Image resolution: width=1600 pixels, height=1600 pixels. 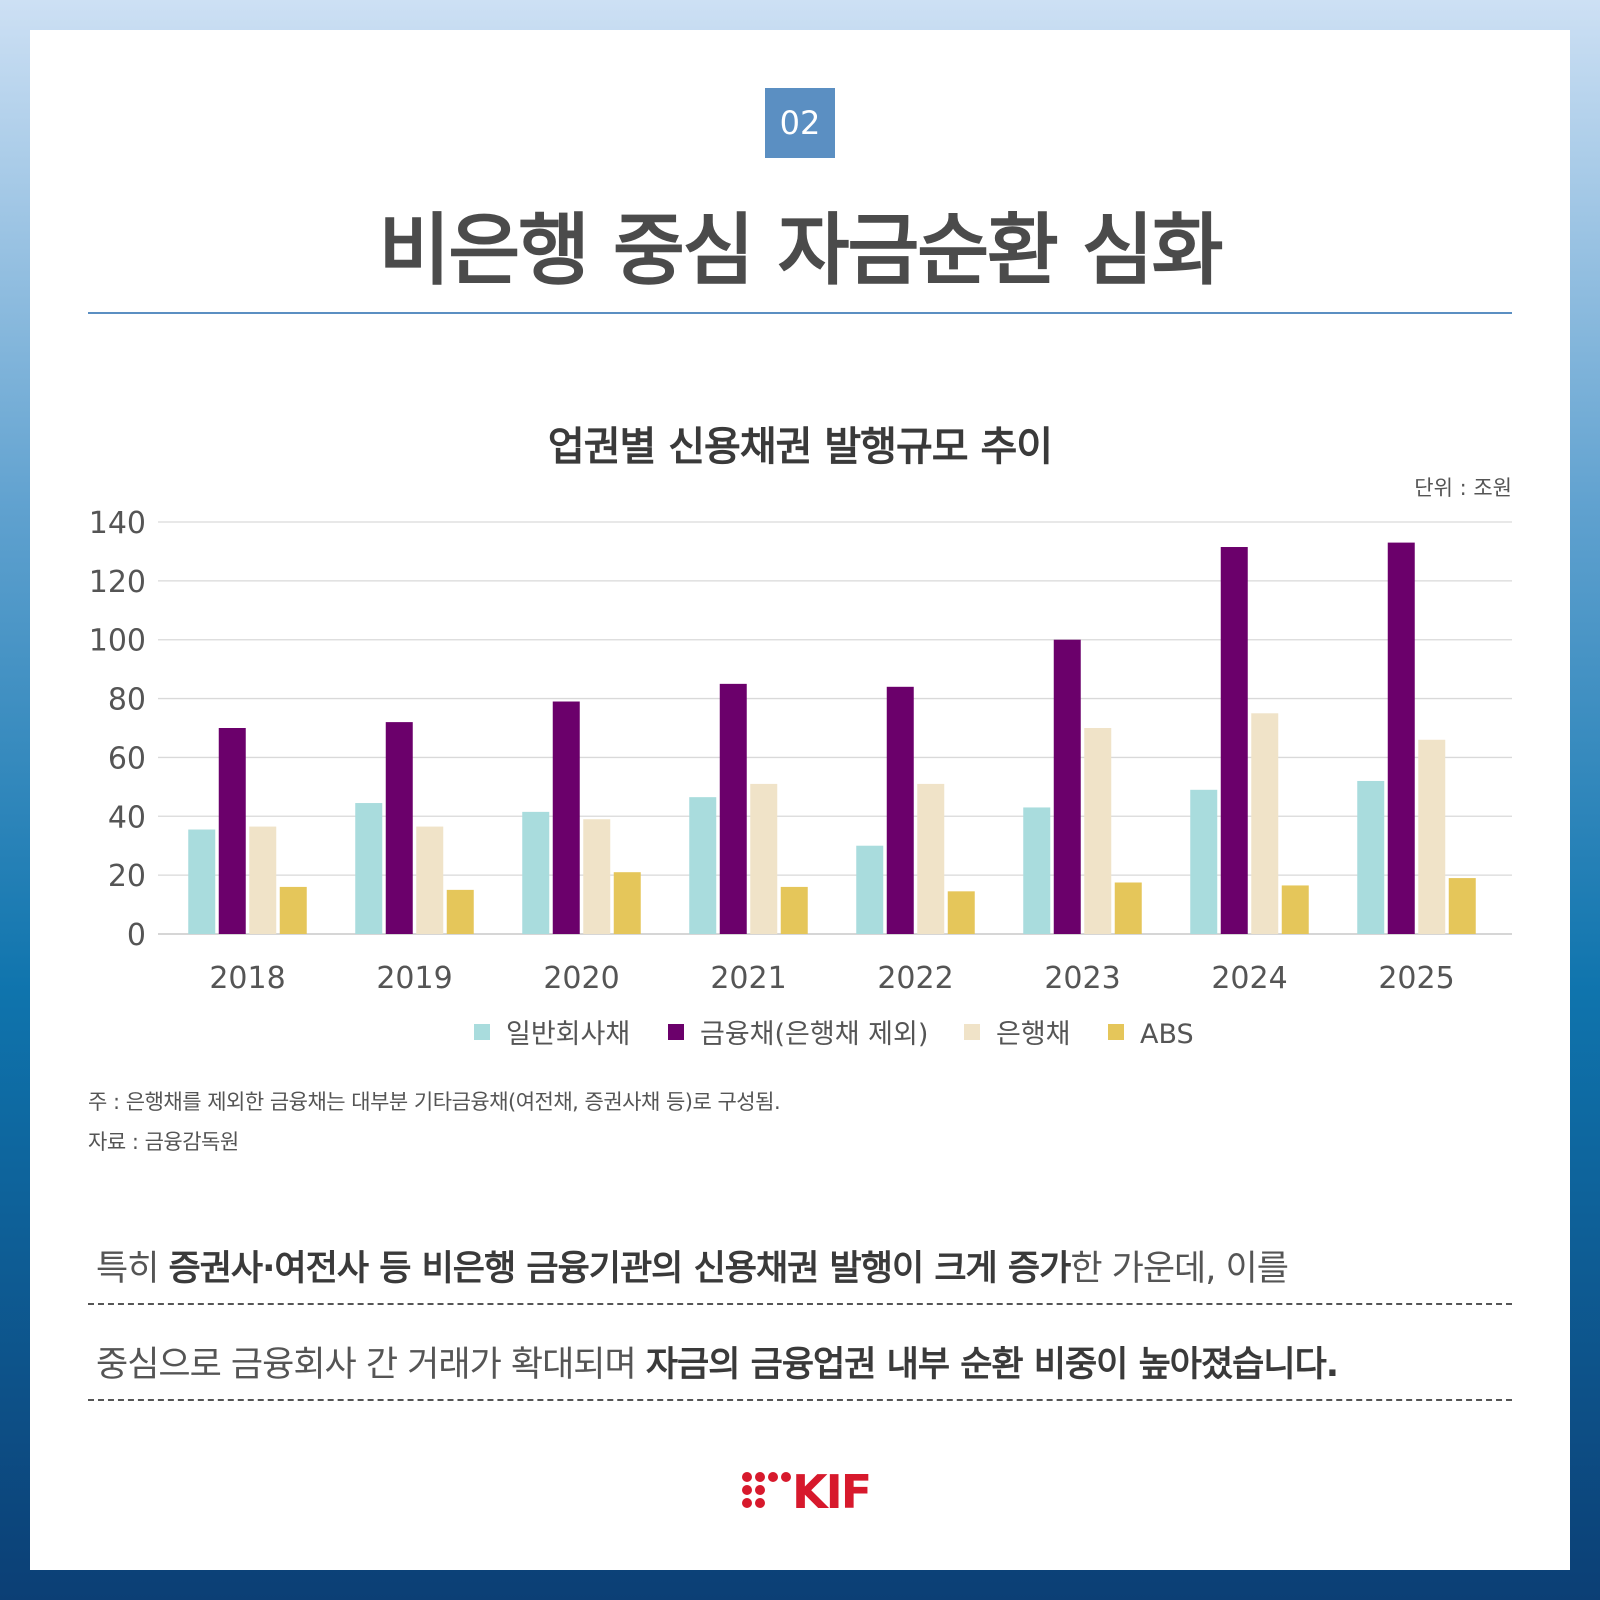 I want to click on y-tick-label: 140, so click(x=117, y=523).